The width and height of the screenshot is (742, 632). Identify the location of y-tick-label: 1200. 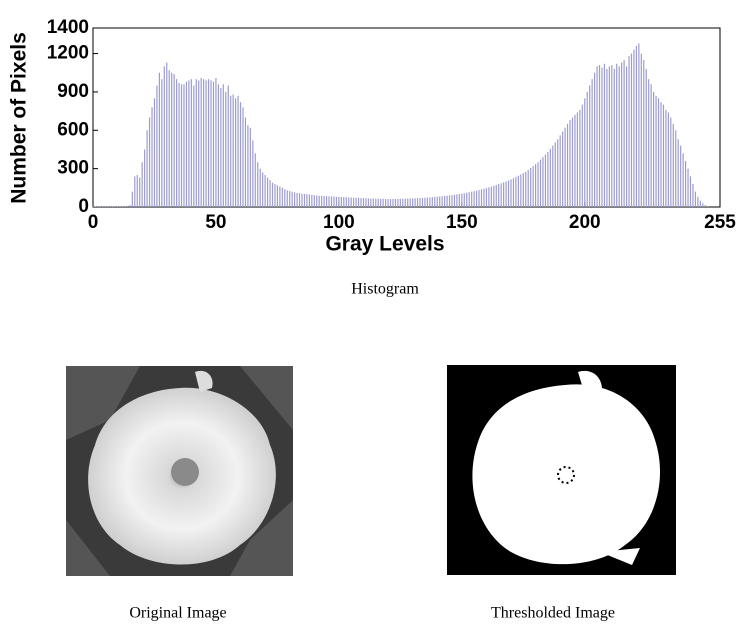
(68, 53).